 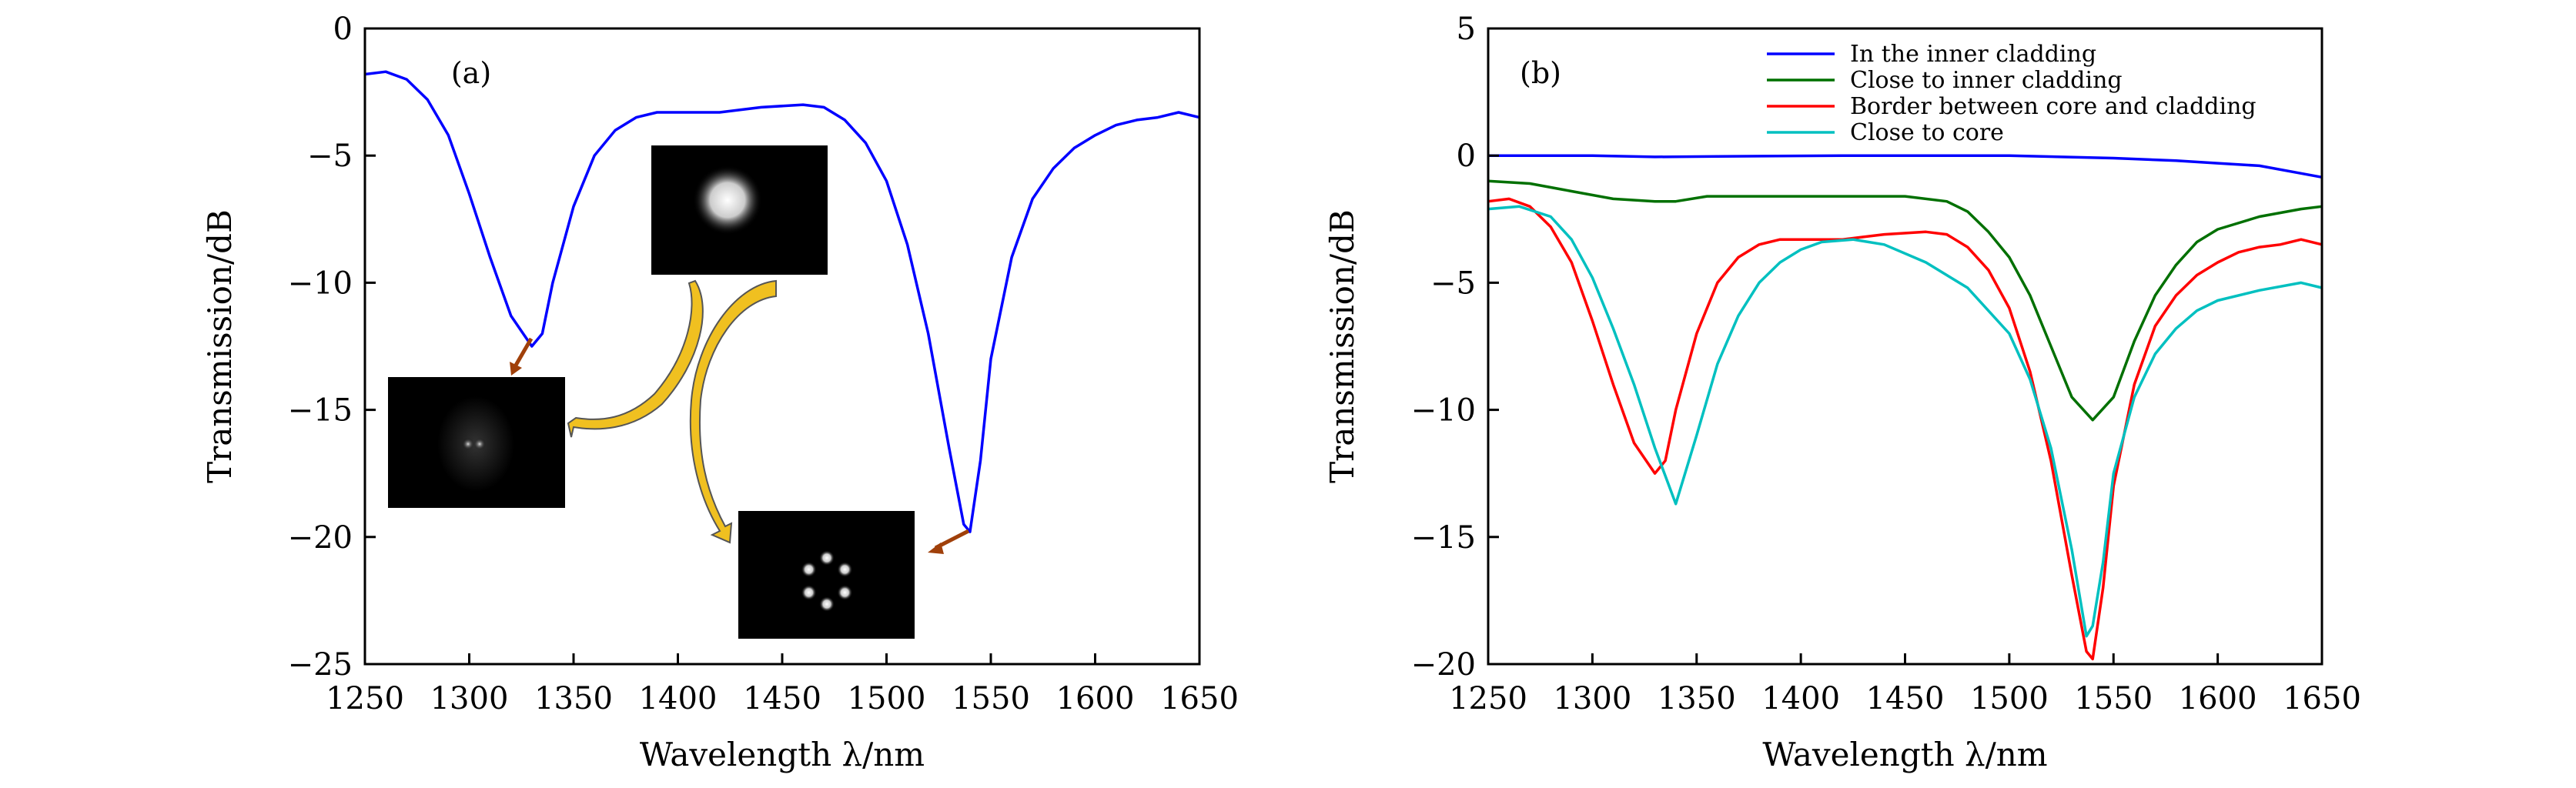 I want to click on mode-insets, so click(x=679, y=392).